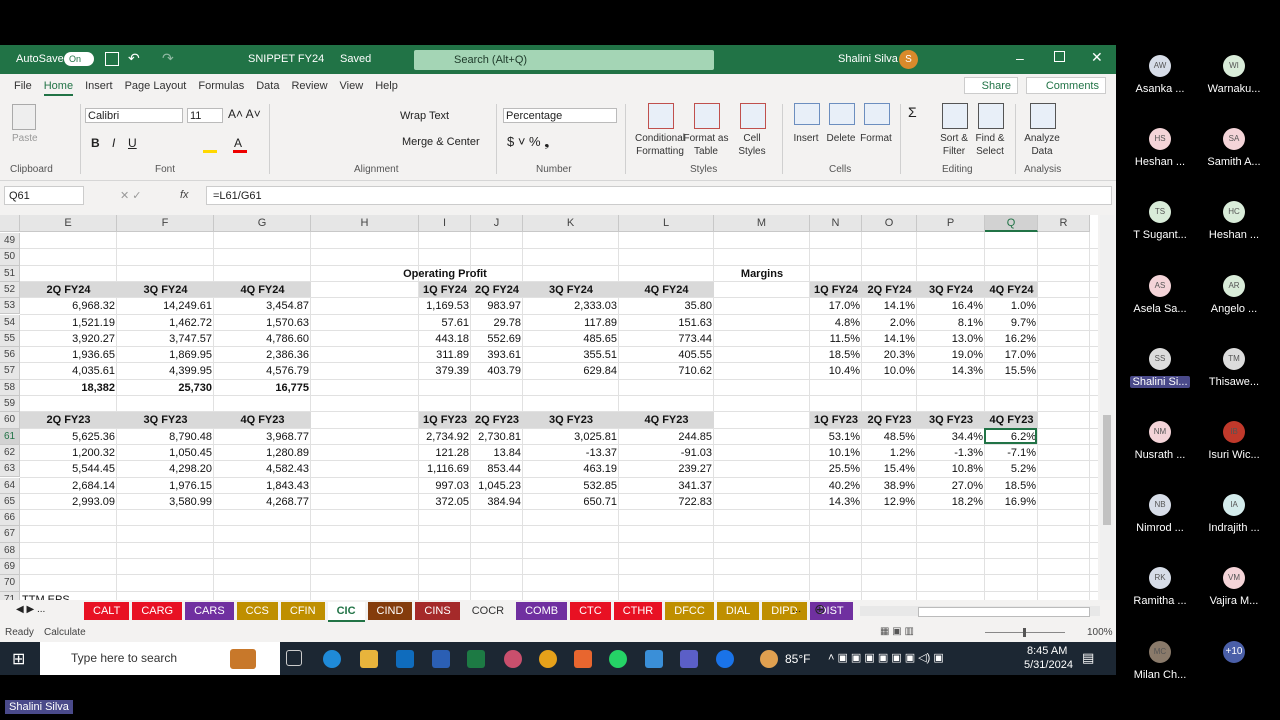  Describe the element at coordinates (1042, 138) in the screenshot. I see `analyze-data-label: Analyze` at that location.